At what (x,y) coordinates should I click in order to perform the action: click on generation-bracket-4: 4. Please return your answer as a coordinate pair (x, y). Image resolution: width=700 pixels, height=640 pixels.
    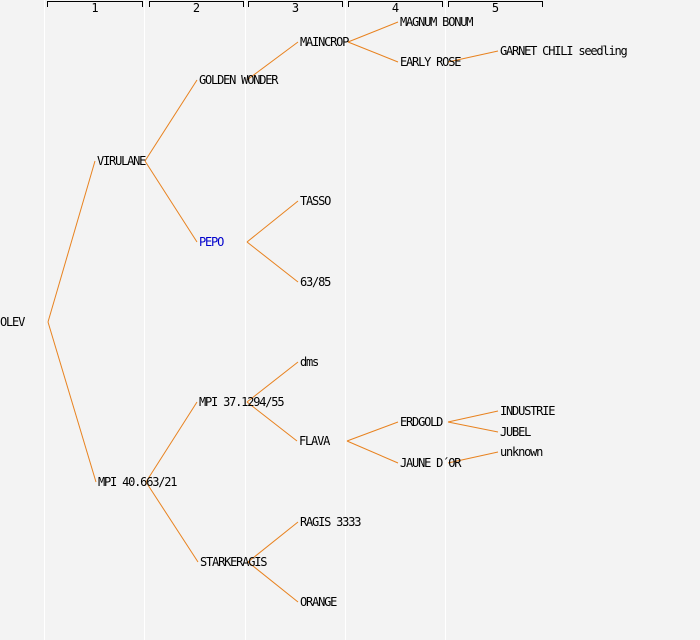
    Looking at the image, I should click on (395, 7).